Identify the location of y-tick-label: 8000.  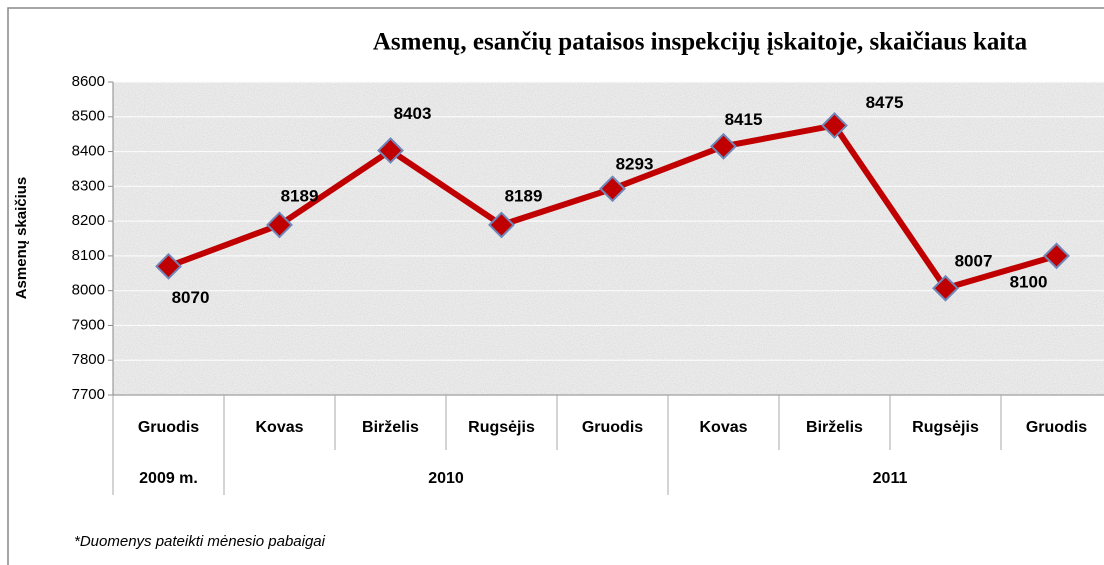
(88, 290).